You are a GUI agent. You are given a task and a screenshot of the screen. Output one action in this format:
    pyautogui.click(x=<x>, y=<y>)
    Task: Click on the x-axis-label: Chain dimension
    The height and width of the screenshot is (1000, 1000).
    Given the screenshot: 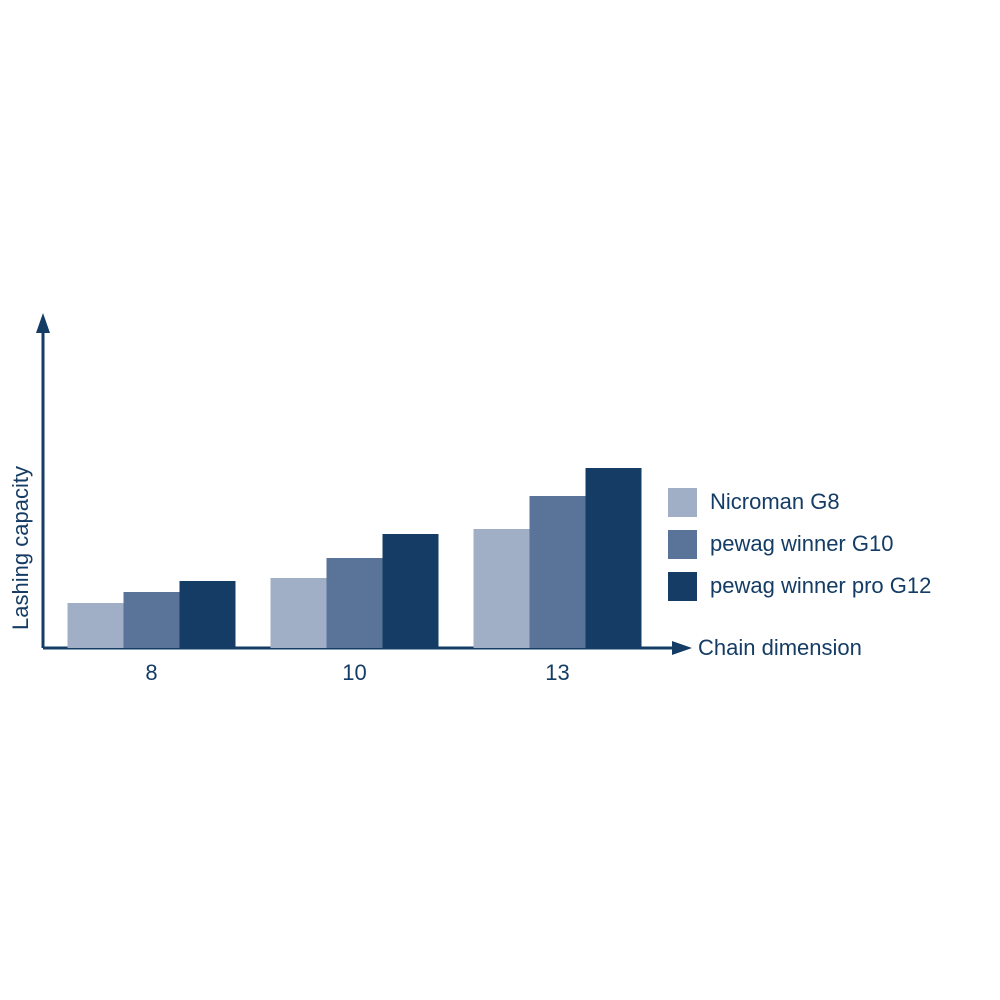 What is the action you would take?
    pyautogui.click(x=780, y=647)
    